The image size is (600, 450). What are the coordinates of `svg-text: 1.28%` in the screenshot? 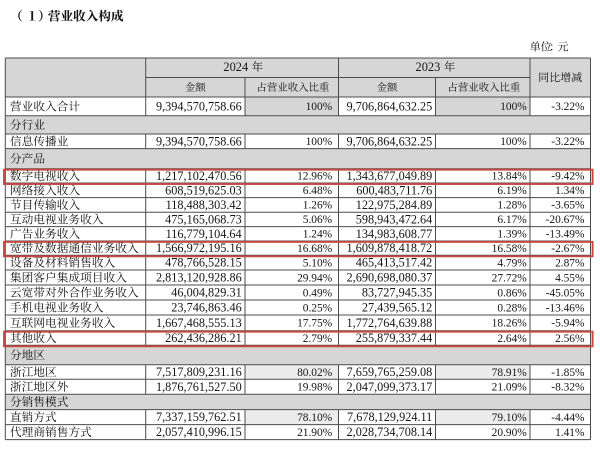 It's located at (512, 206).